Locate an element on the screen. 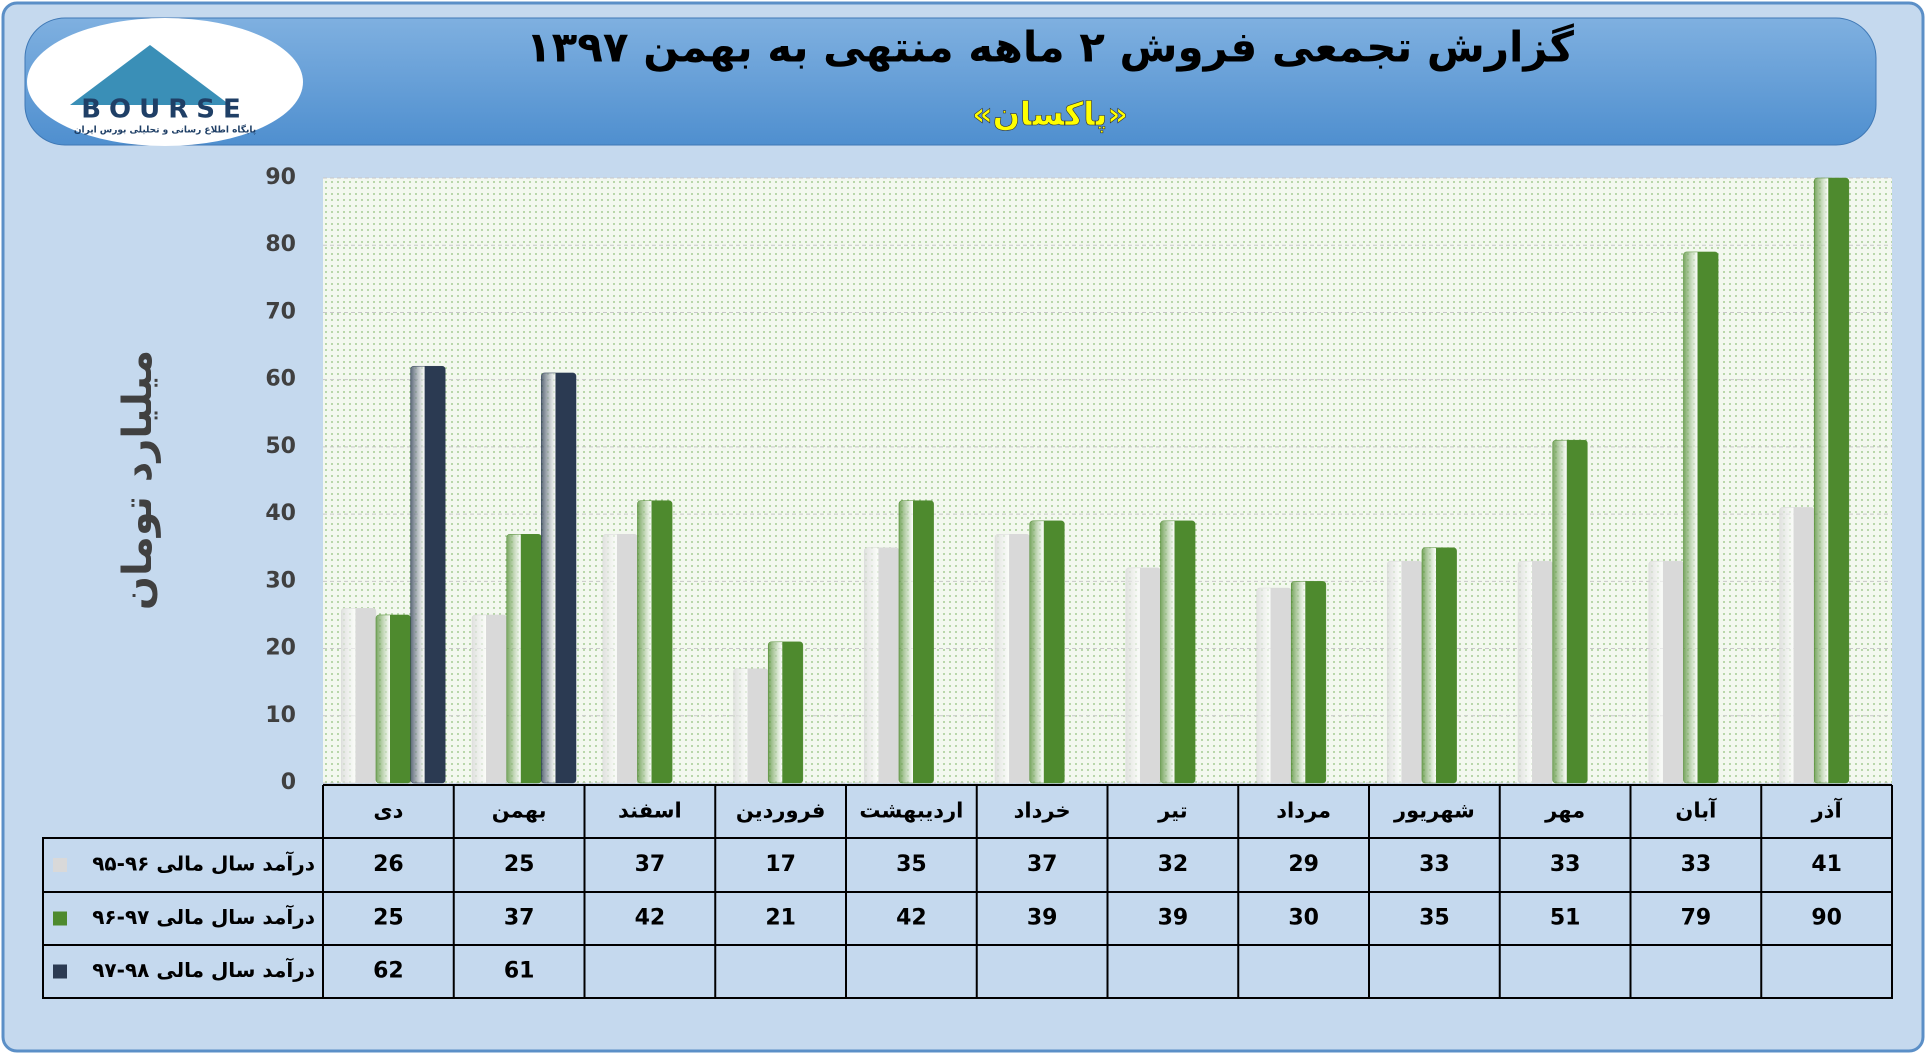 This screenshot has height=1055, width=1928. y-tick-label: 40 is located at coordinates (280, 513).